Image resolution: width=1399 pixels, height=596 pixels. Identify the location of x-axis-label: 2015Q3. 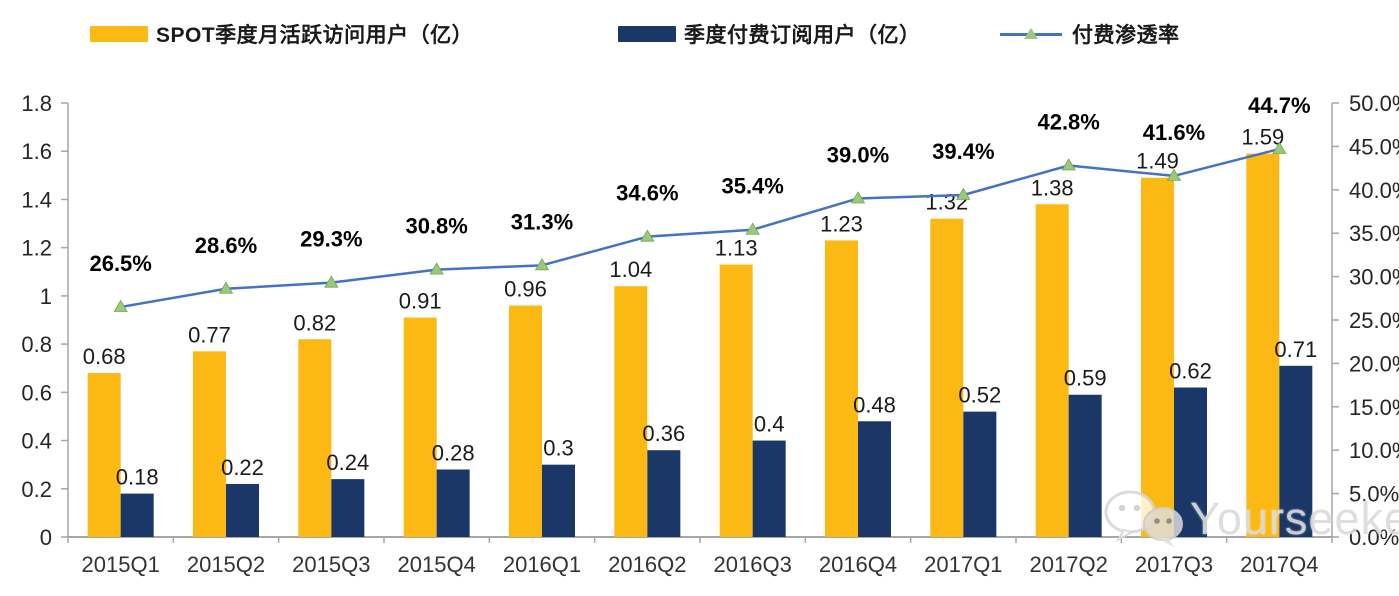
(331, 564).